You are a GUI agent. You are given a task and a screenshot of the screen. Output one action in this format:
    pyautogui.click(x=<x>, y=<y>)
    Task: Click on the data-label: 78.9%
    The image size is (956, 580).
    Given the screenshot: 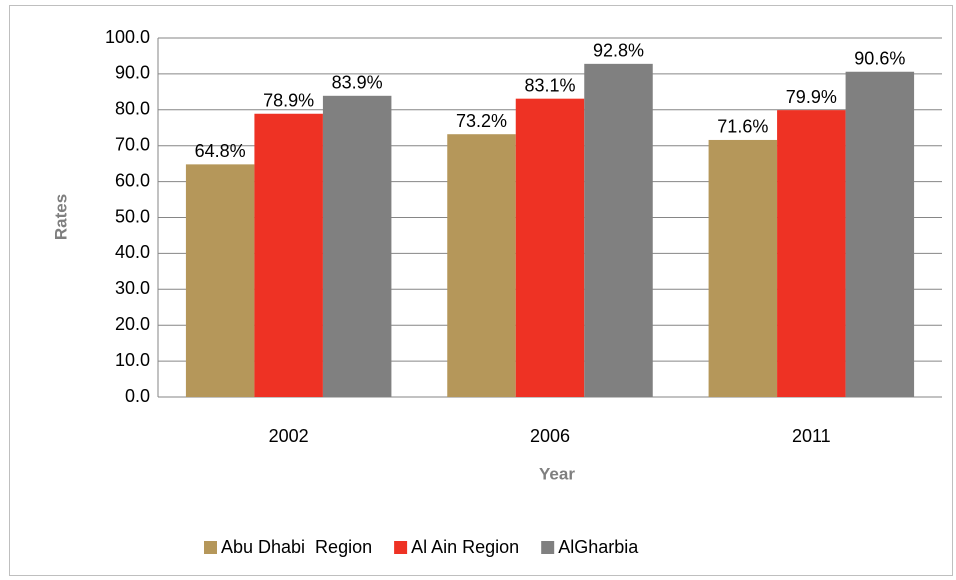 What is the action you would take?
    pyautogui.click(x=288, y=100)
    